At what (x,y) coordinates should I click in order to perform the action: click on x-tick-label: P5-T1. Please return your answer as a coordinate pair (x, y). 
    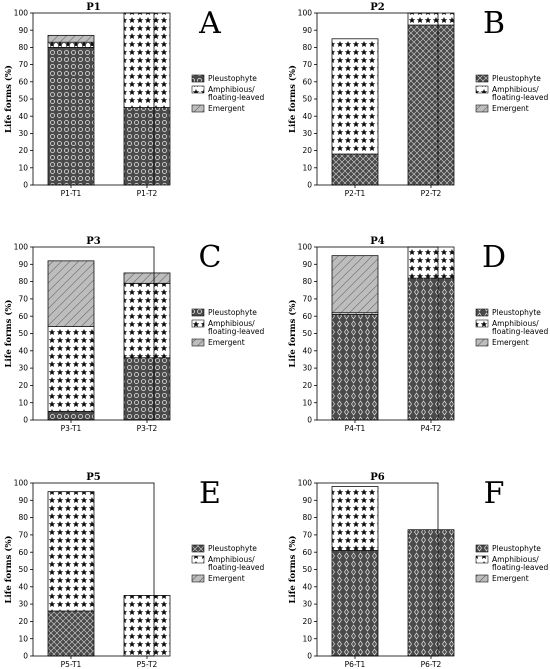
    Looking at the image, I should click on (71, 664).